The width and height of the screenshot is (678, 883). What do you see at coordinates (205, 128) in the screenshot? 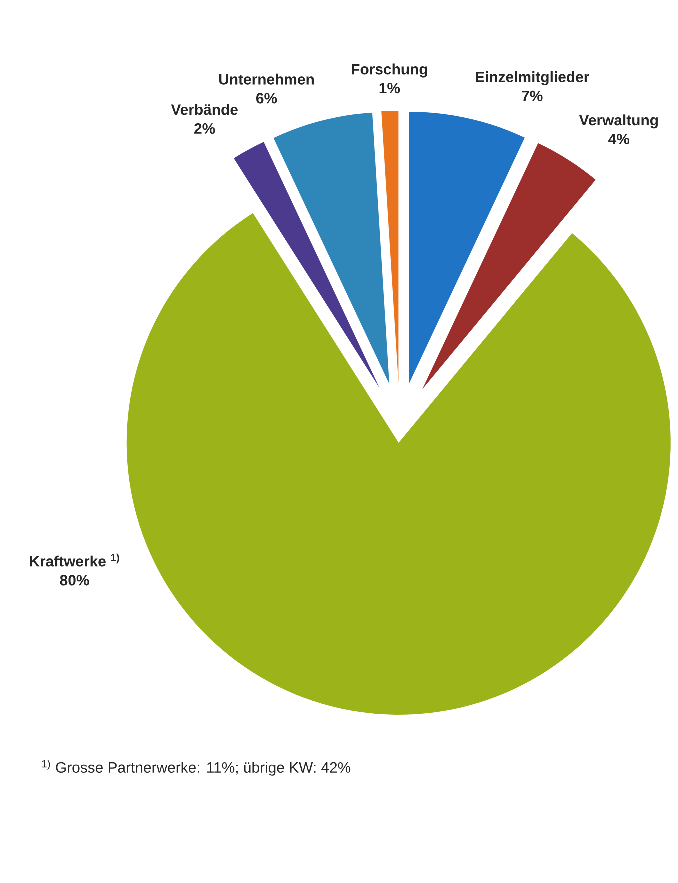
I see `data-label: 2%` at bounding box center [205, 128].